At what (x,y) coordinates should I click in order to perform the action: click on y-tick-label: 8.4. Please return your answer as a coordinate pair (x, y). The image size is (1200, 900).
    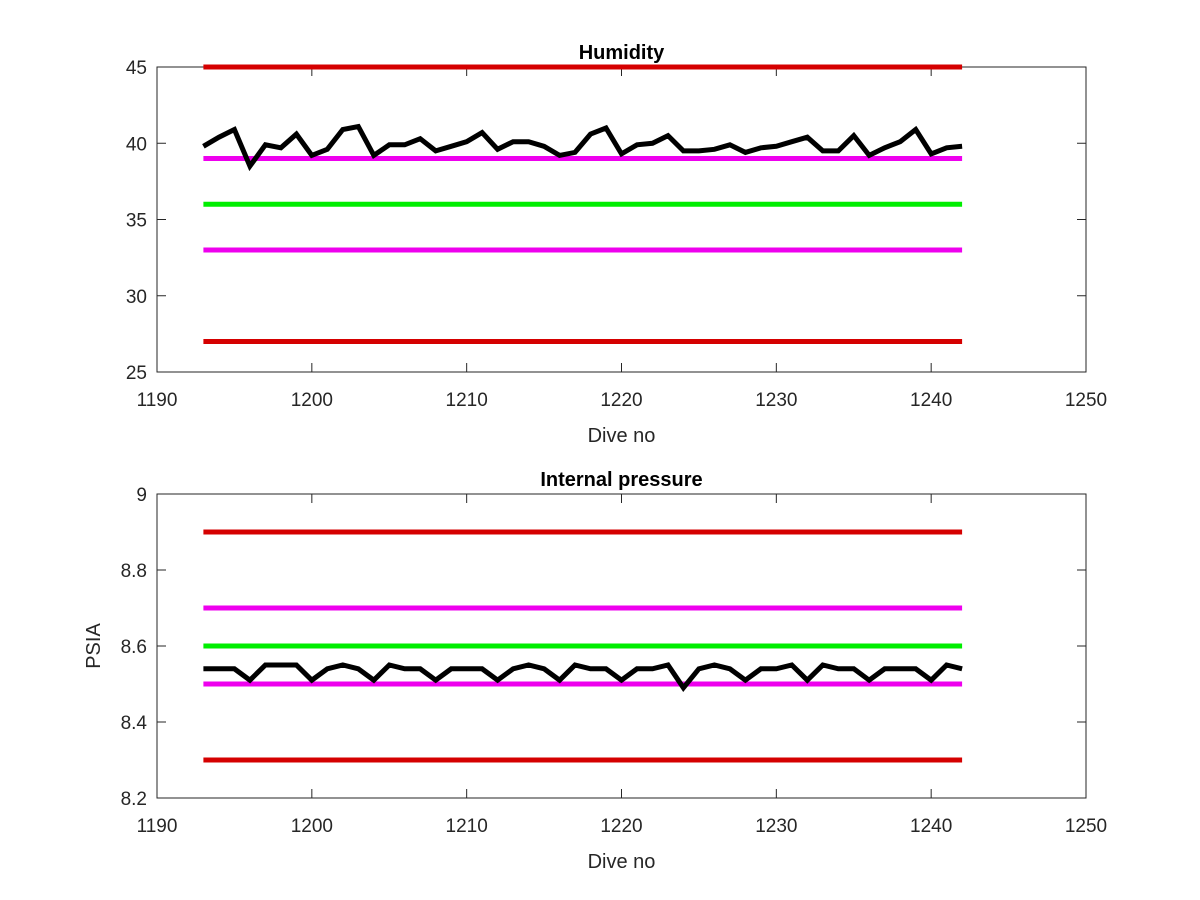
    Looking at the image, I should click on (134, 723).